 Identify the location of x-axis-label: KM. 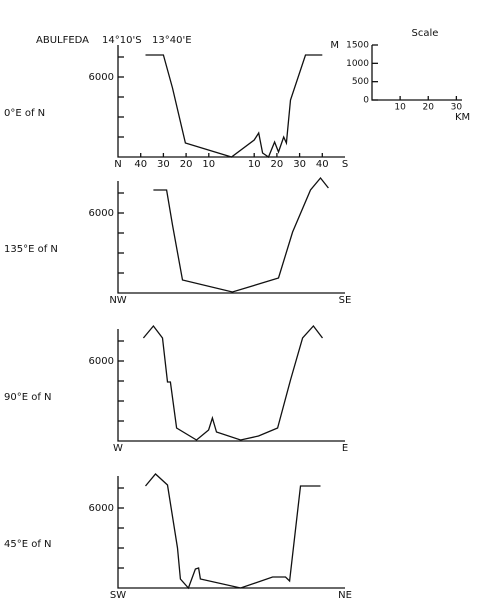
(462, 117).